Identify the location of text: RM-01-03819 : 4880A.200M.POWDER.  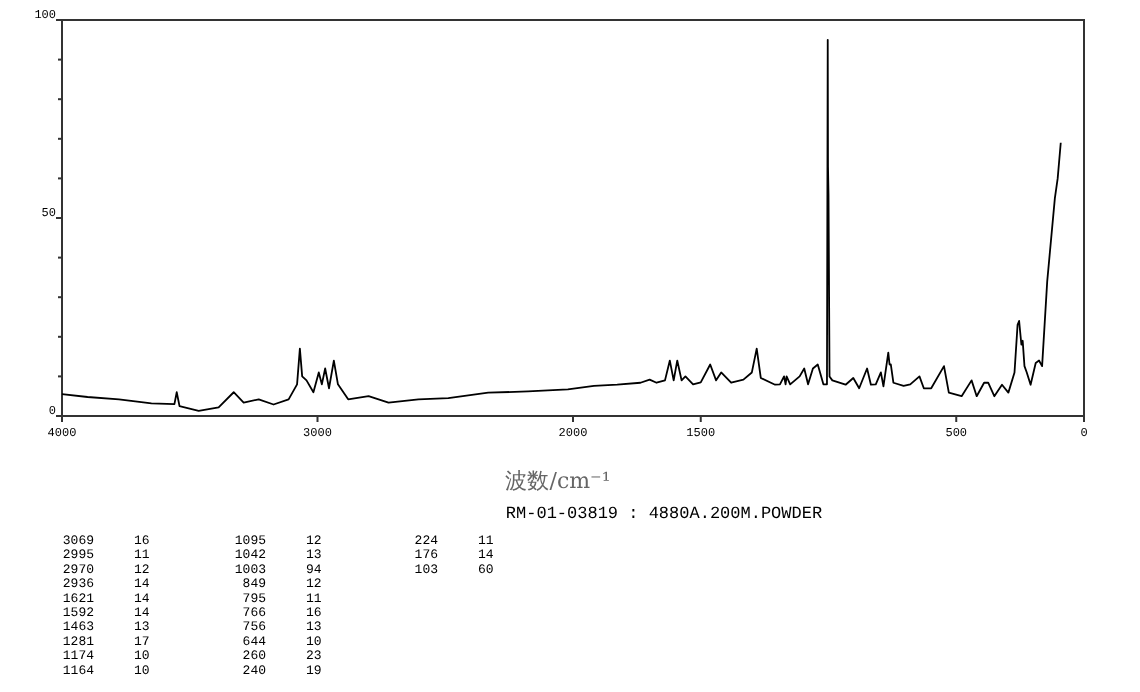
(664, 514).